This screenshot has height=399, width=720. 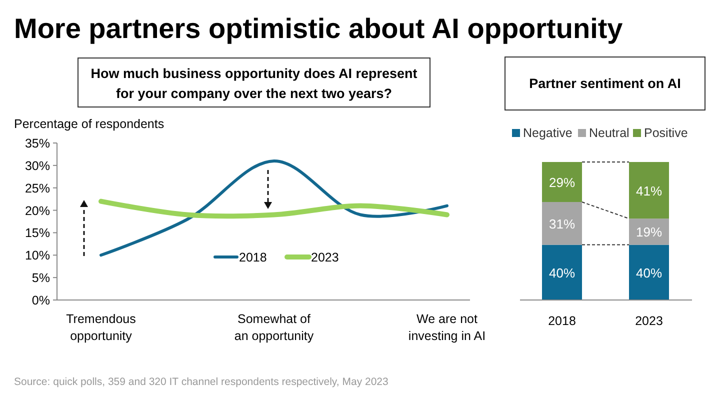 What do you see at coordinates (101, 327) in the screenshot?
I see `x-tick-label: Tremendous opportunity` at bounding box center [101, 327].